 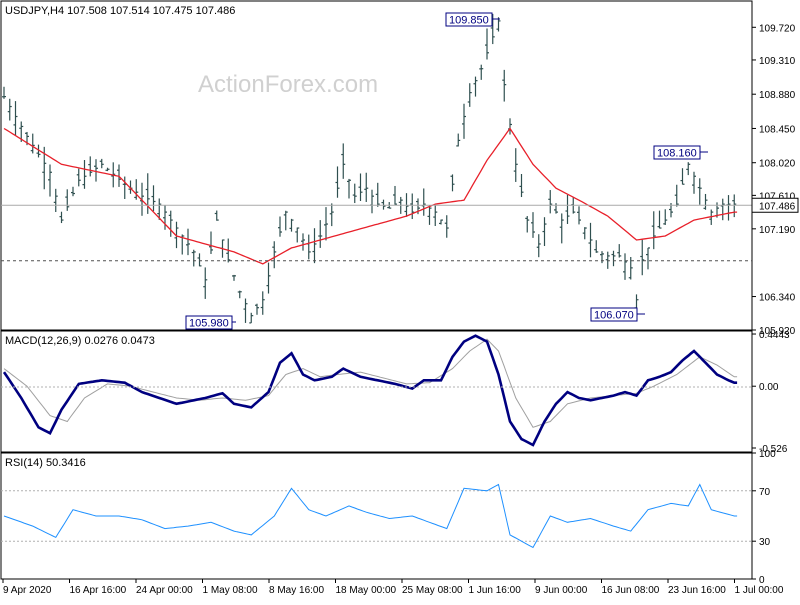 I want to click on macd-signal-line, so click(x=370, y=383).